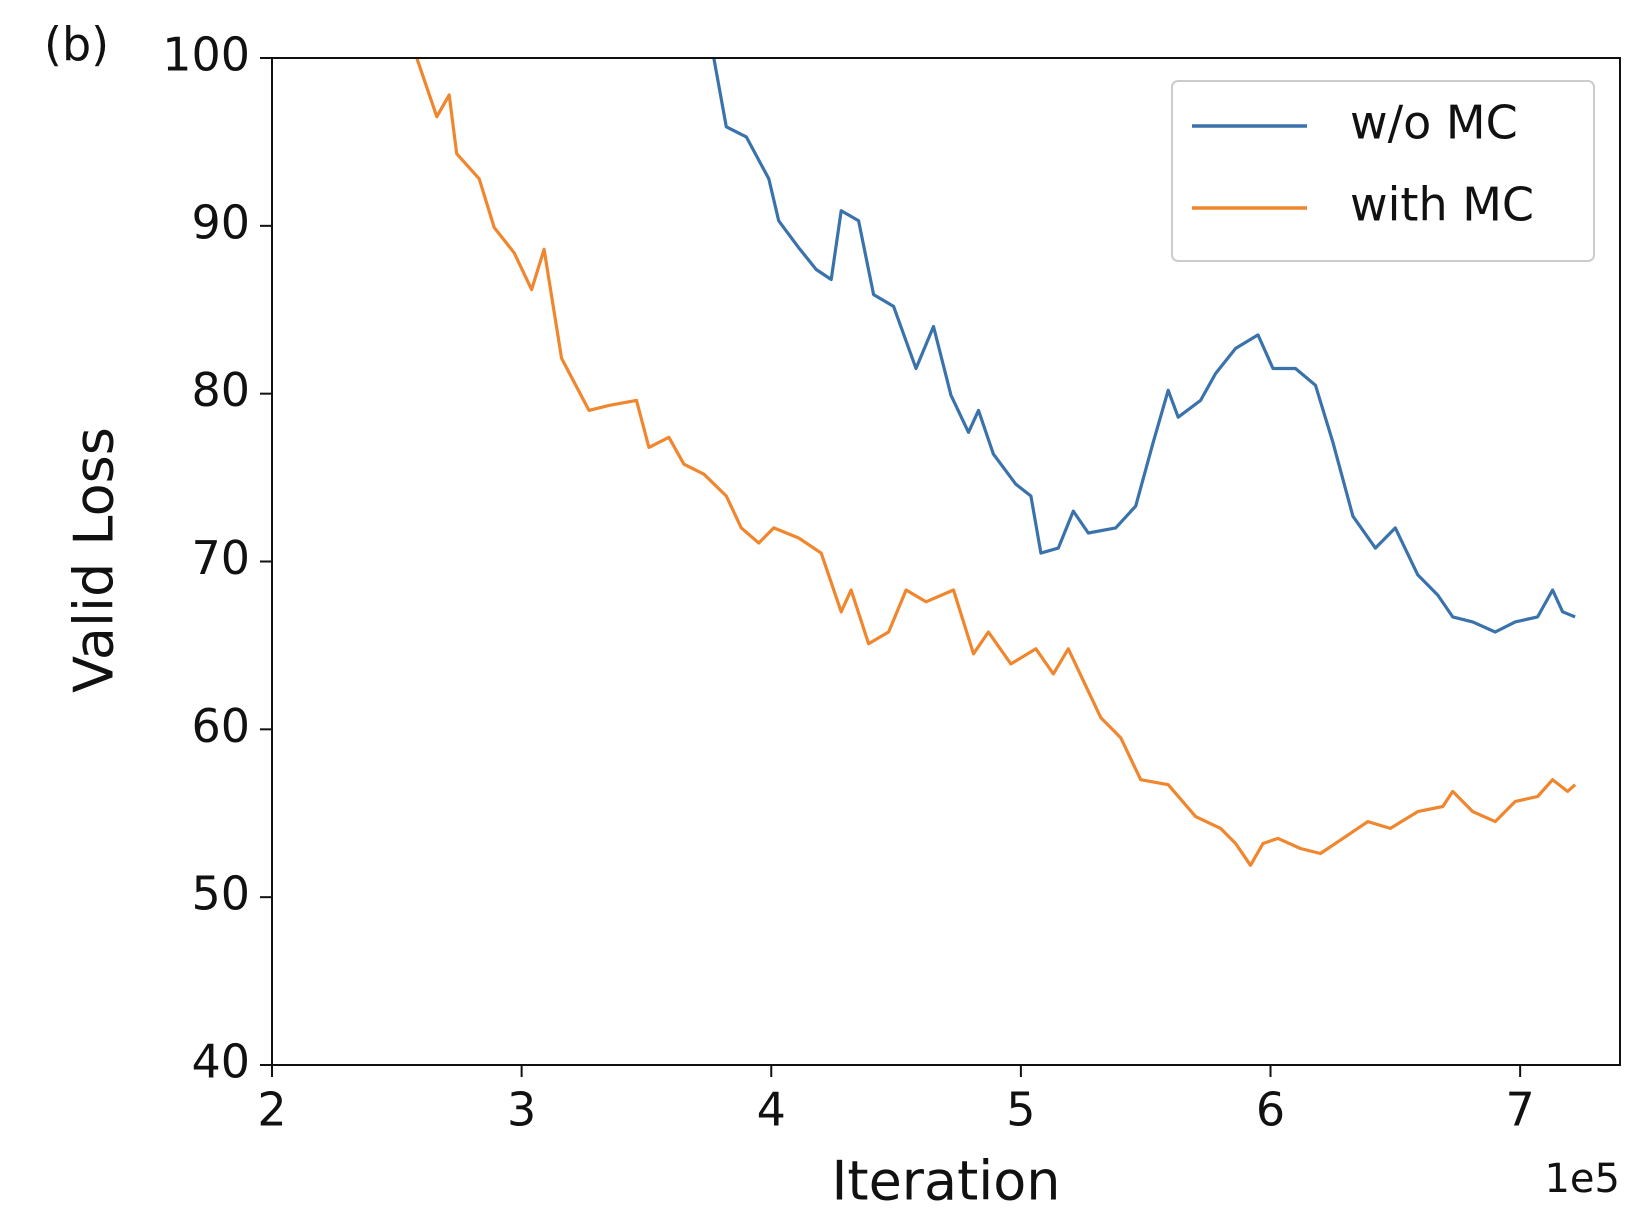 Image resolution: width=1648 pixels, height=1230 pixels. What do you see at coordinates (220, 558) in the screenshot?
I see `y-tick-label: 70` at bounding box center [220, 558].